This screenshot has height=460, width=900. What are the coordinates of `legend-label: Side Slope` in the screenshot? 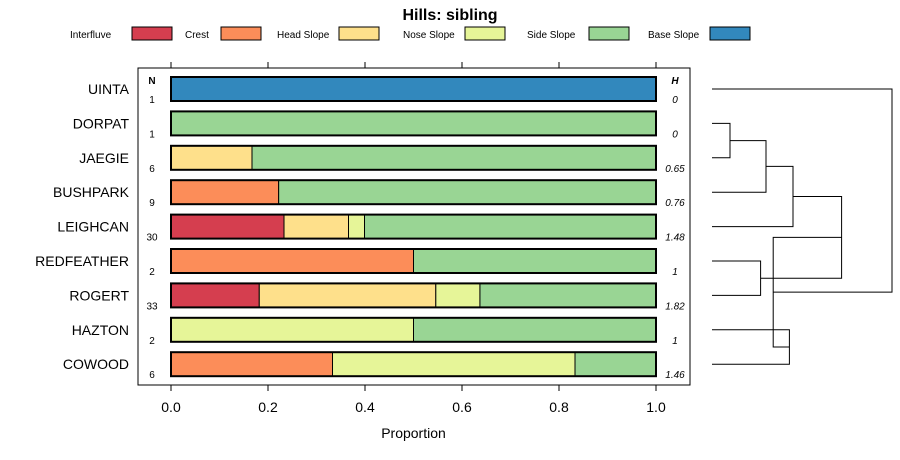 It's located at (551, 35).